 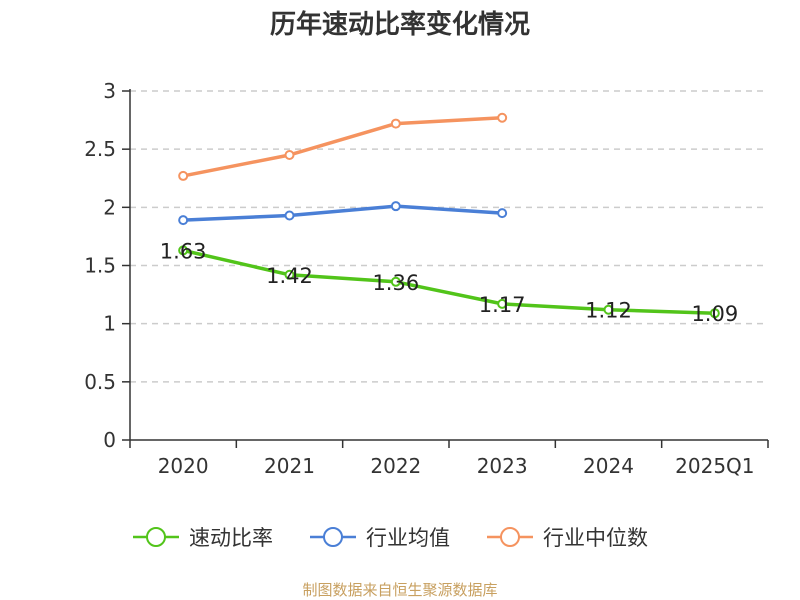 I want to click on y-tick-label: 0, so click(x=109, y=440).